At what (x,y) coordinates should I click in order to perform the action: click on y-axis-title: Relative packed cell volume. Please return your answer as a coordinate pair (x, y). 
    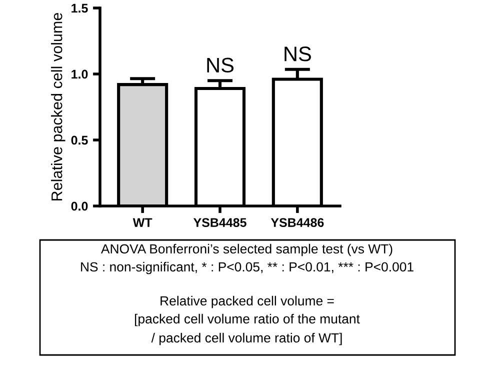
    Looking at the image, I should click on (58, 106).